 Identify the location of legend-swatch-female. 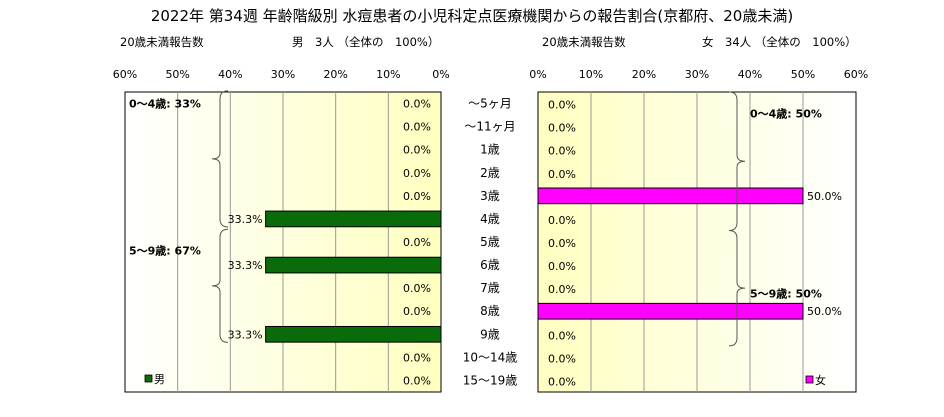
(809, 379).